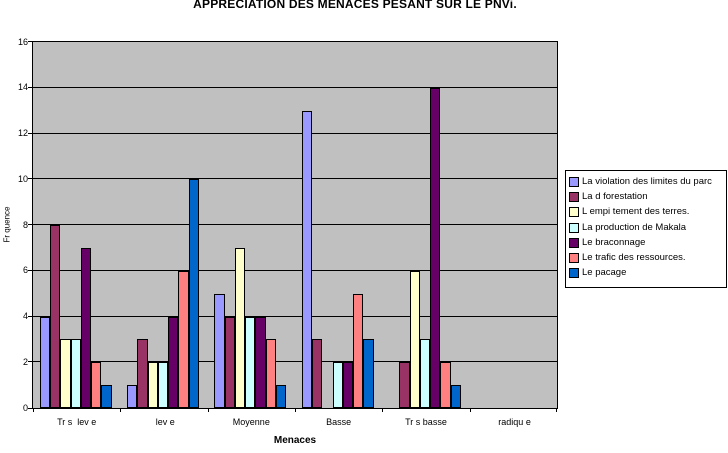 This screenshot has width=728, height=453. I want to click on legend-item: Le braconnage, so click(646, 242).